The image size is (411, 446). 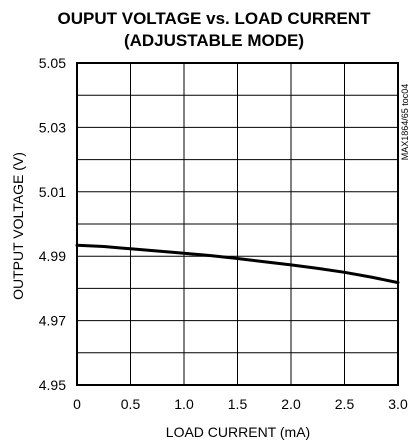 What do you see at coordinates (52, 321) in the screenshot?
I see `y-tick-label: 4.97` at bounding box center [52, 321].